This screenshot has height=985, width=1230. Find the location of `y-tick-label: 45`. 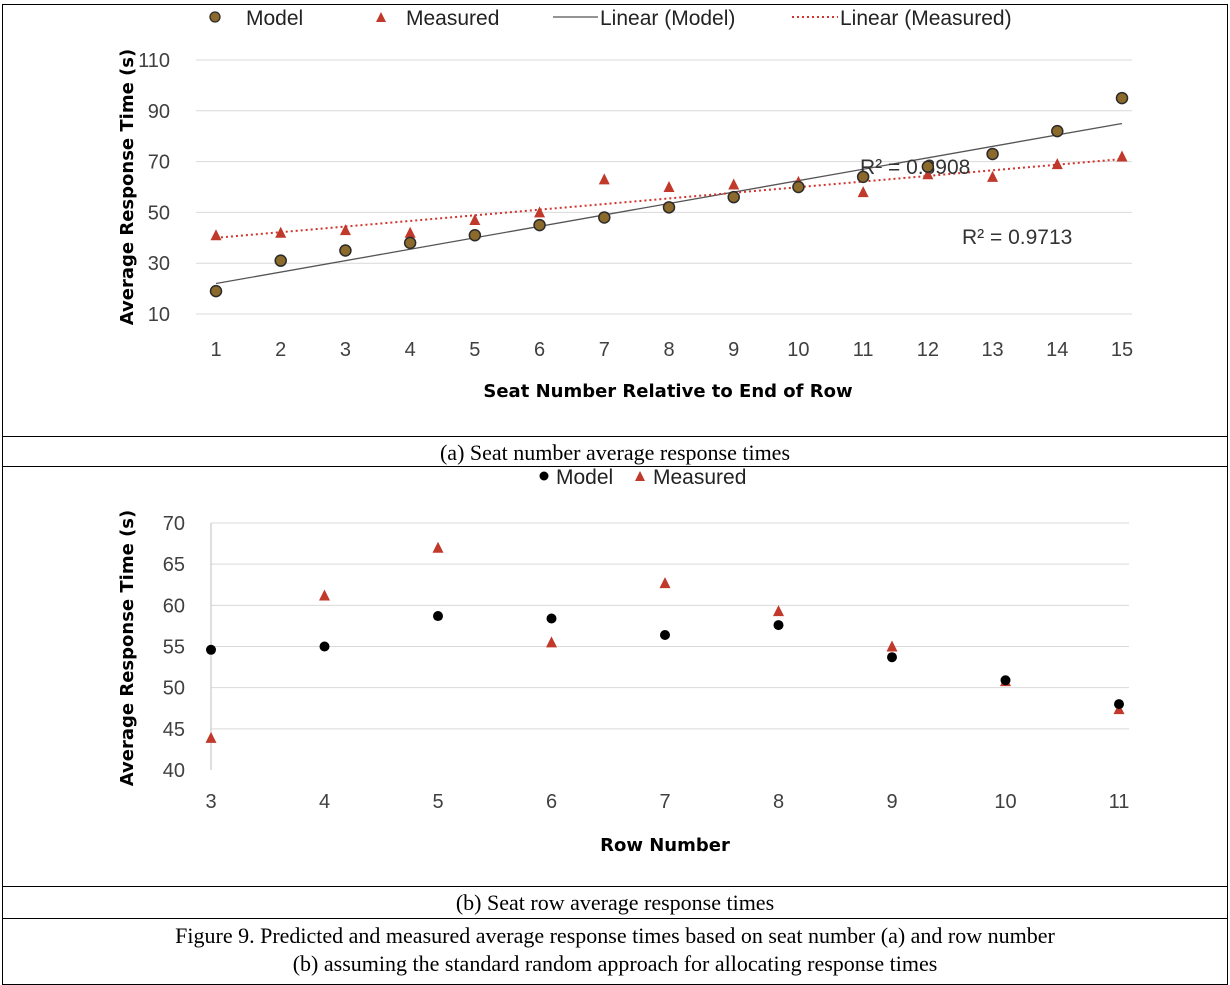

y-tick-label: 45 is located at coordinates (174, 730).